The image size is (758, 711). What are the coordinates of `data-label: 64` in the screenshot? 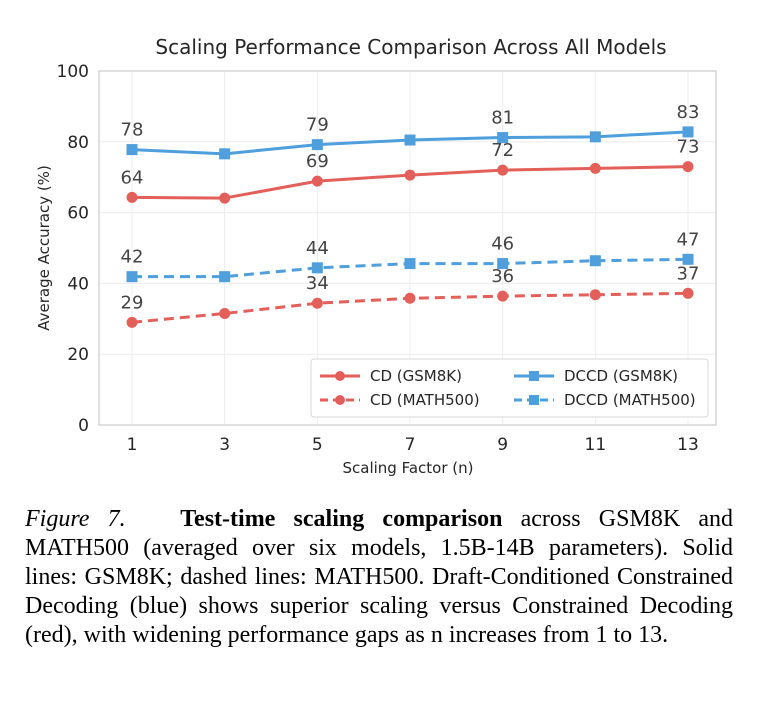 It's located at (132, 177).